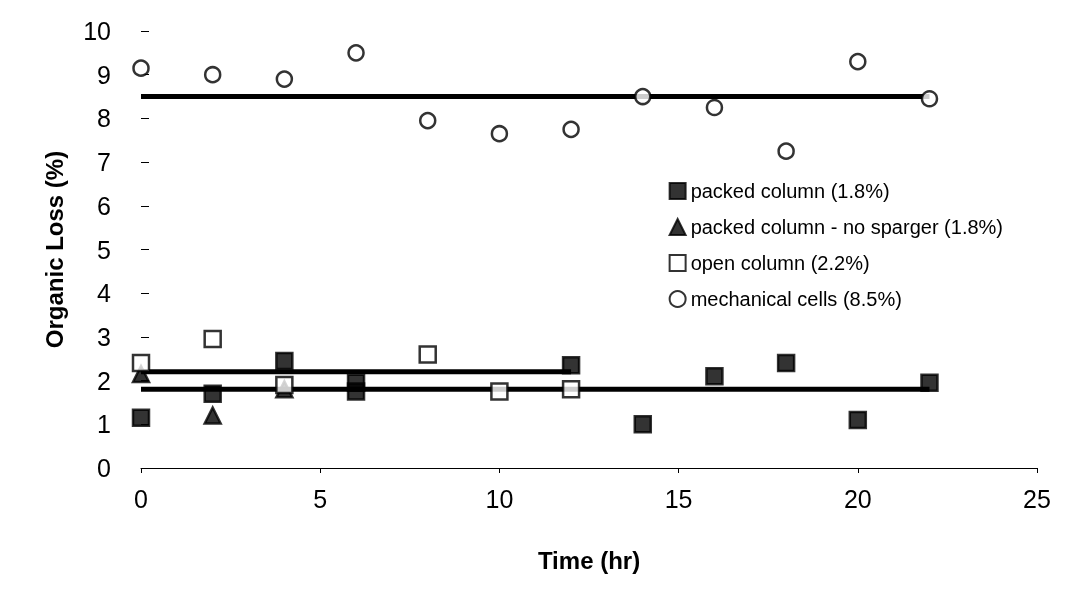 This screenshot has height=603, width=1076. What do you see at coordinates (780, 263) in the screenshot?
I see `legend-label: open column (2.2%)` at bounding box center [780, 263].